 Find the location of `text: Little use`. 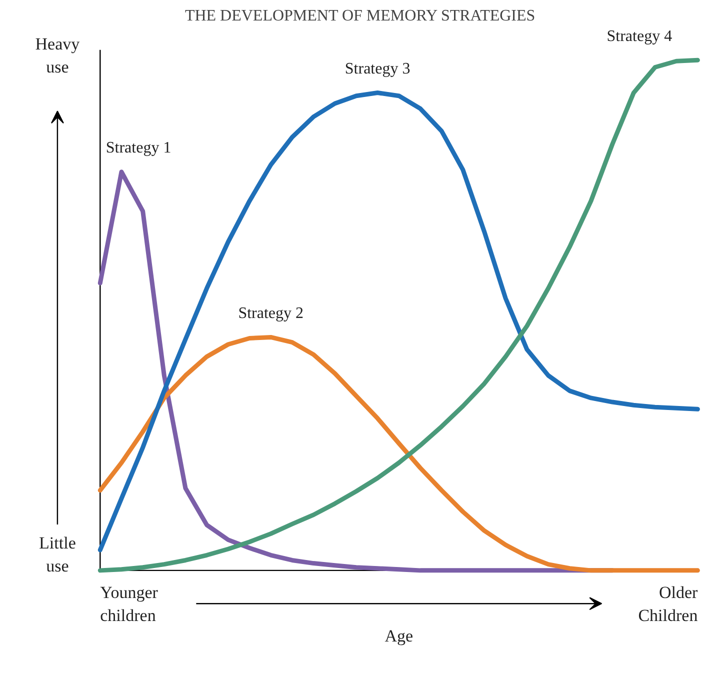

text: Little use is located at coordinates (57, 555).